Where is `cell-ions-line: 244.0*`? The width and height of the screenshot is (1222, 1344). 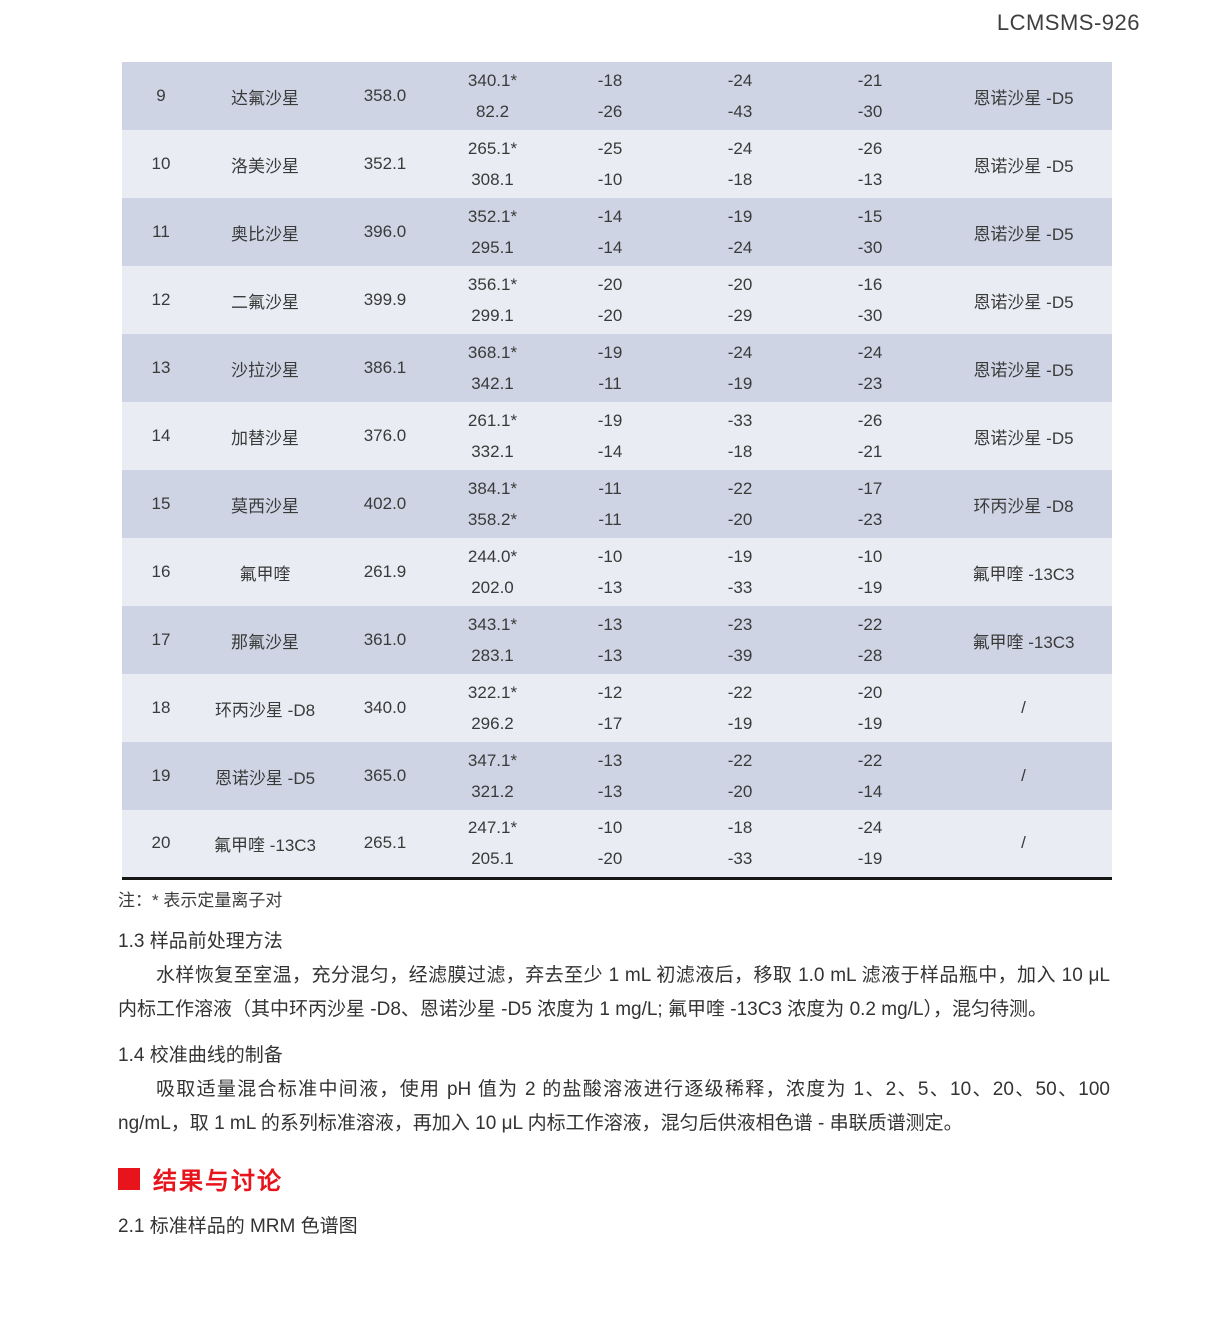 cell-ions-line: 244.0* is located at coordinates (492, 556).